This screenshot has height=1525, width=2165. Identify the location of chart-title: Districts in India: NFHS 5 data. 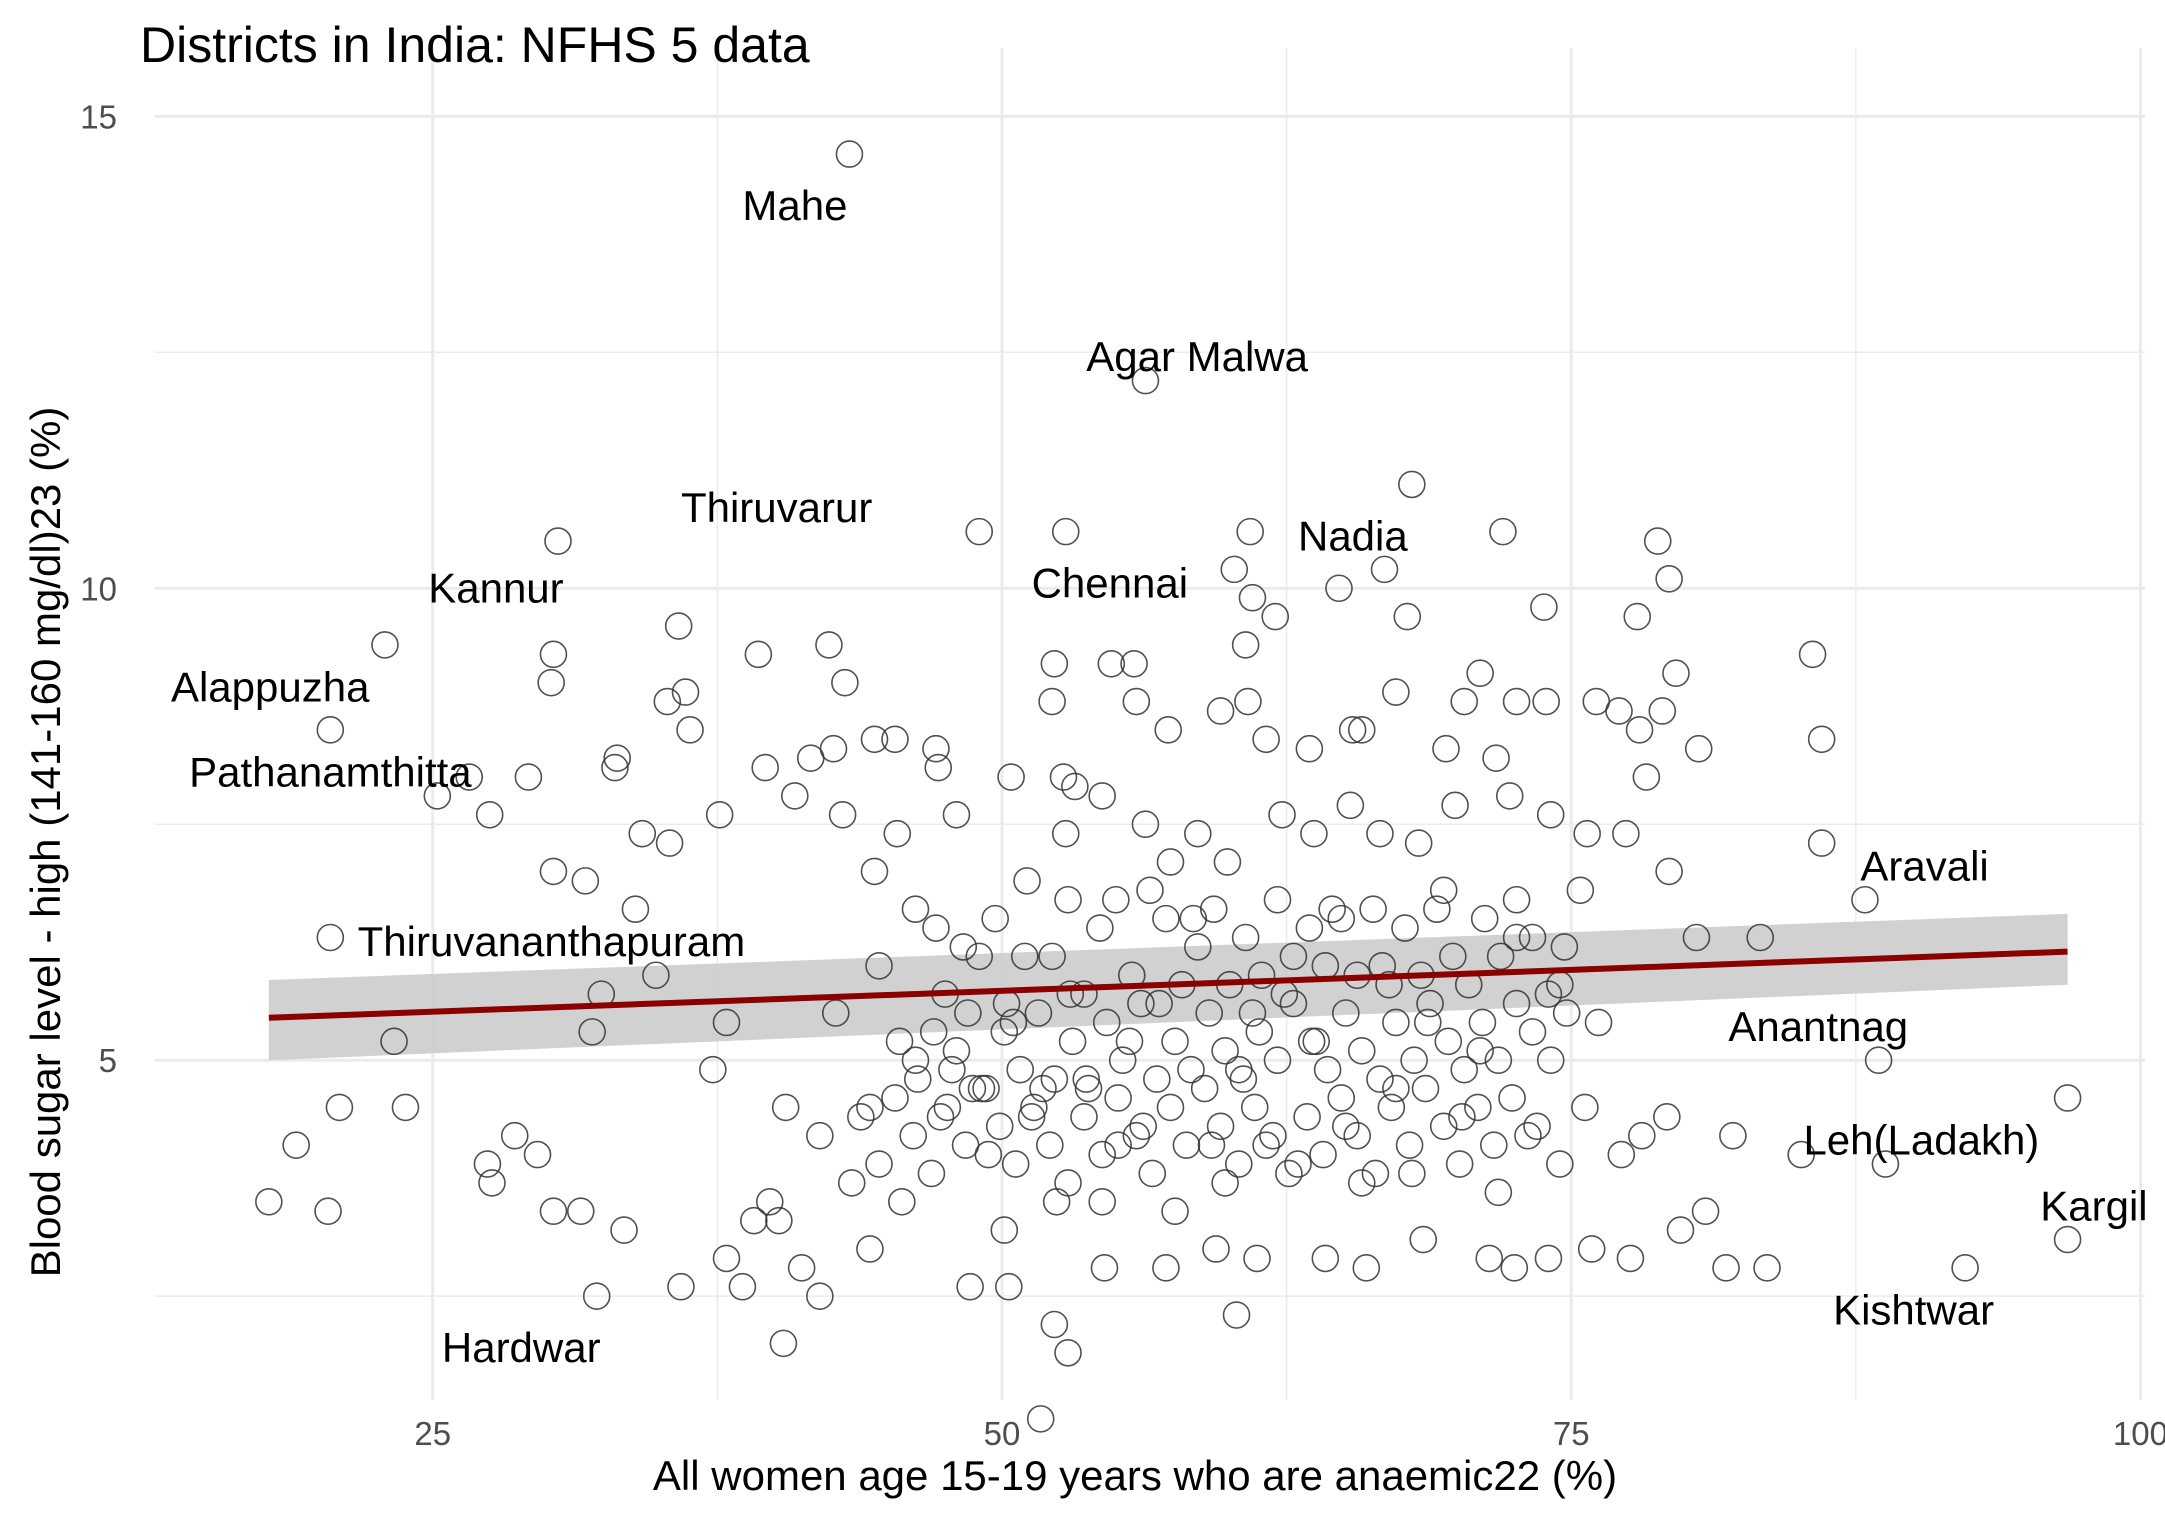
(475, 45).